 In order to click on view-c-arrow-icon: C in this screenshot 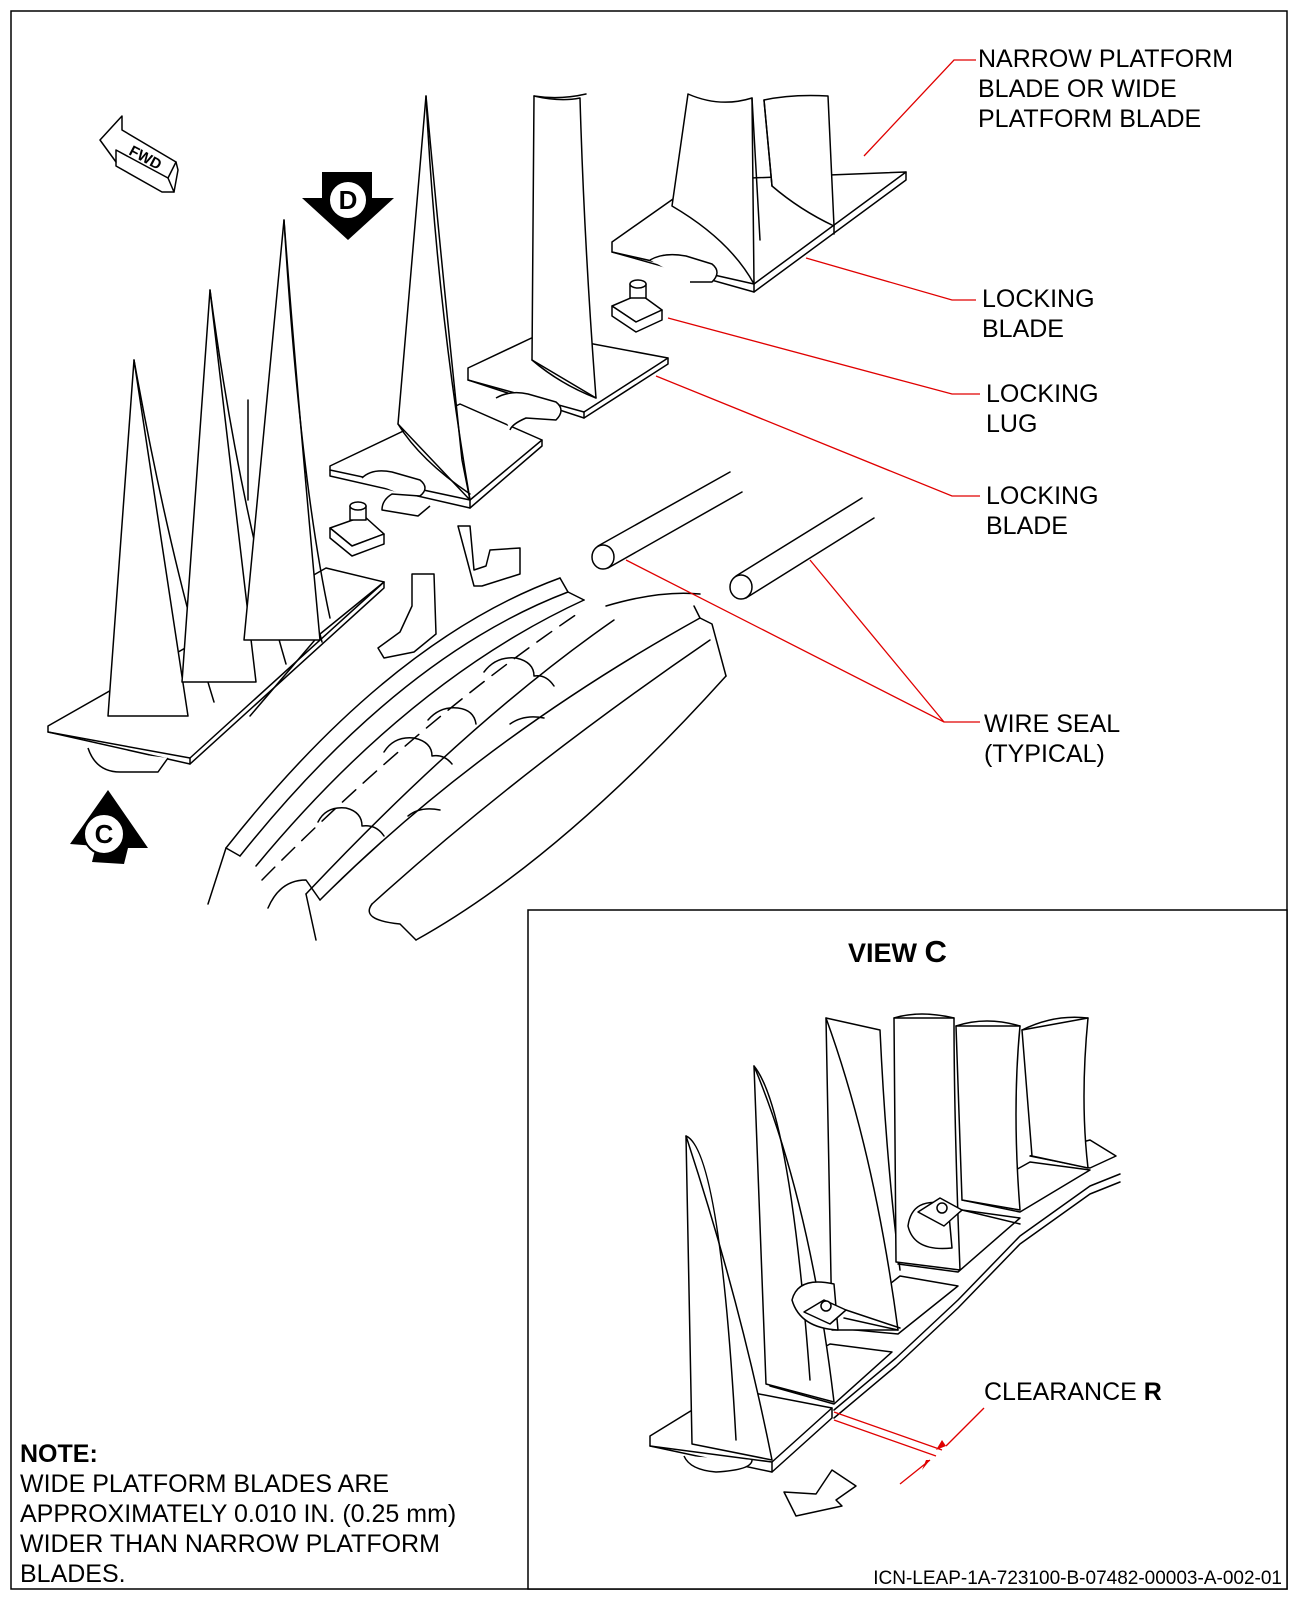, I will do `click(109, 827)`.